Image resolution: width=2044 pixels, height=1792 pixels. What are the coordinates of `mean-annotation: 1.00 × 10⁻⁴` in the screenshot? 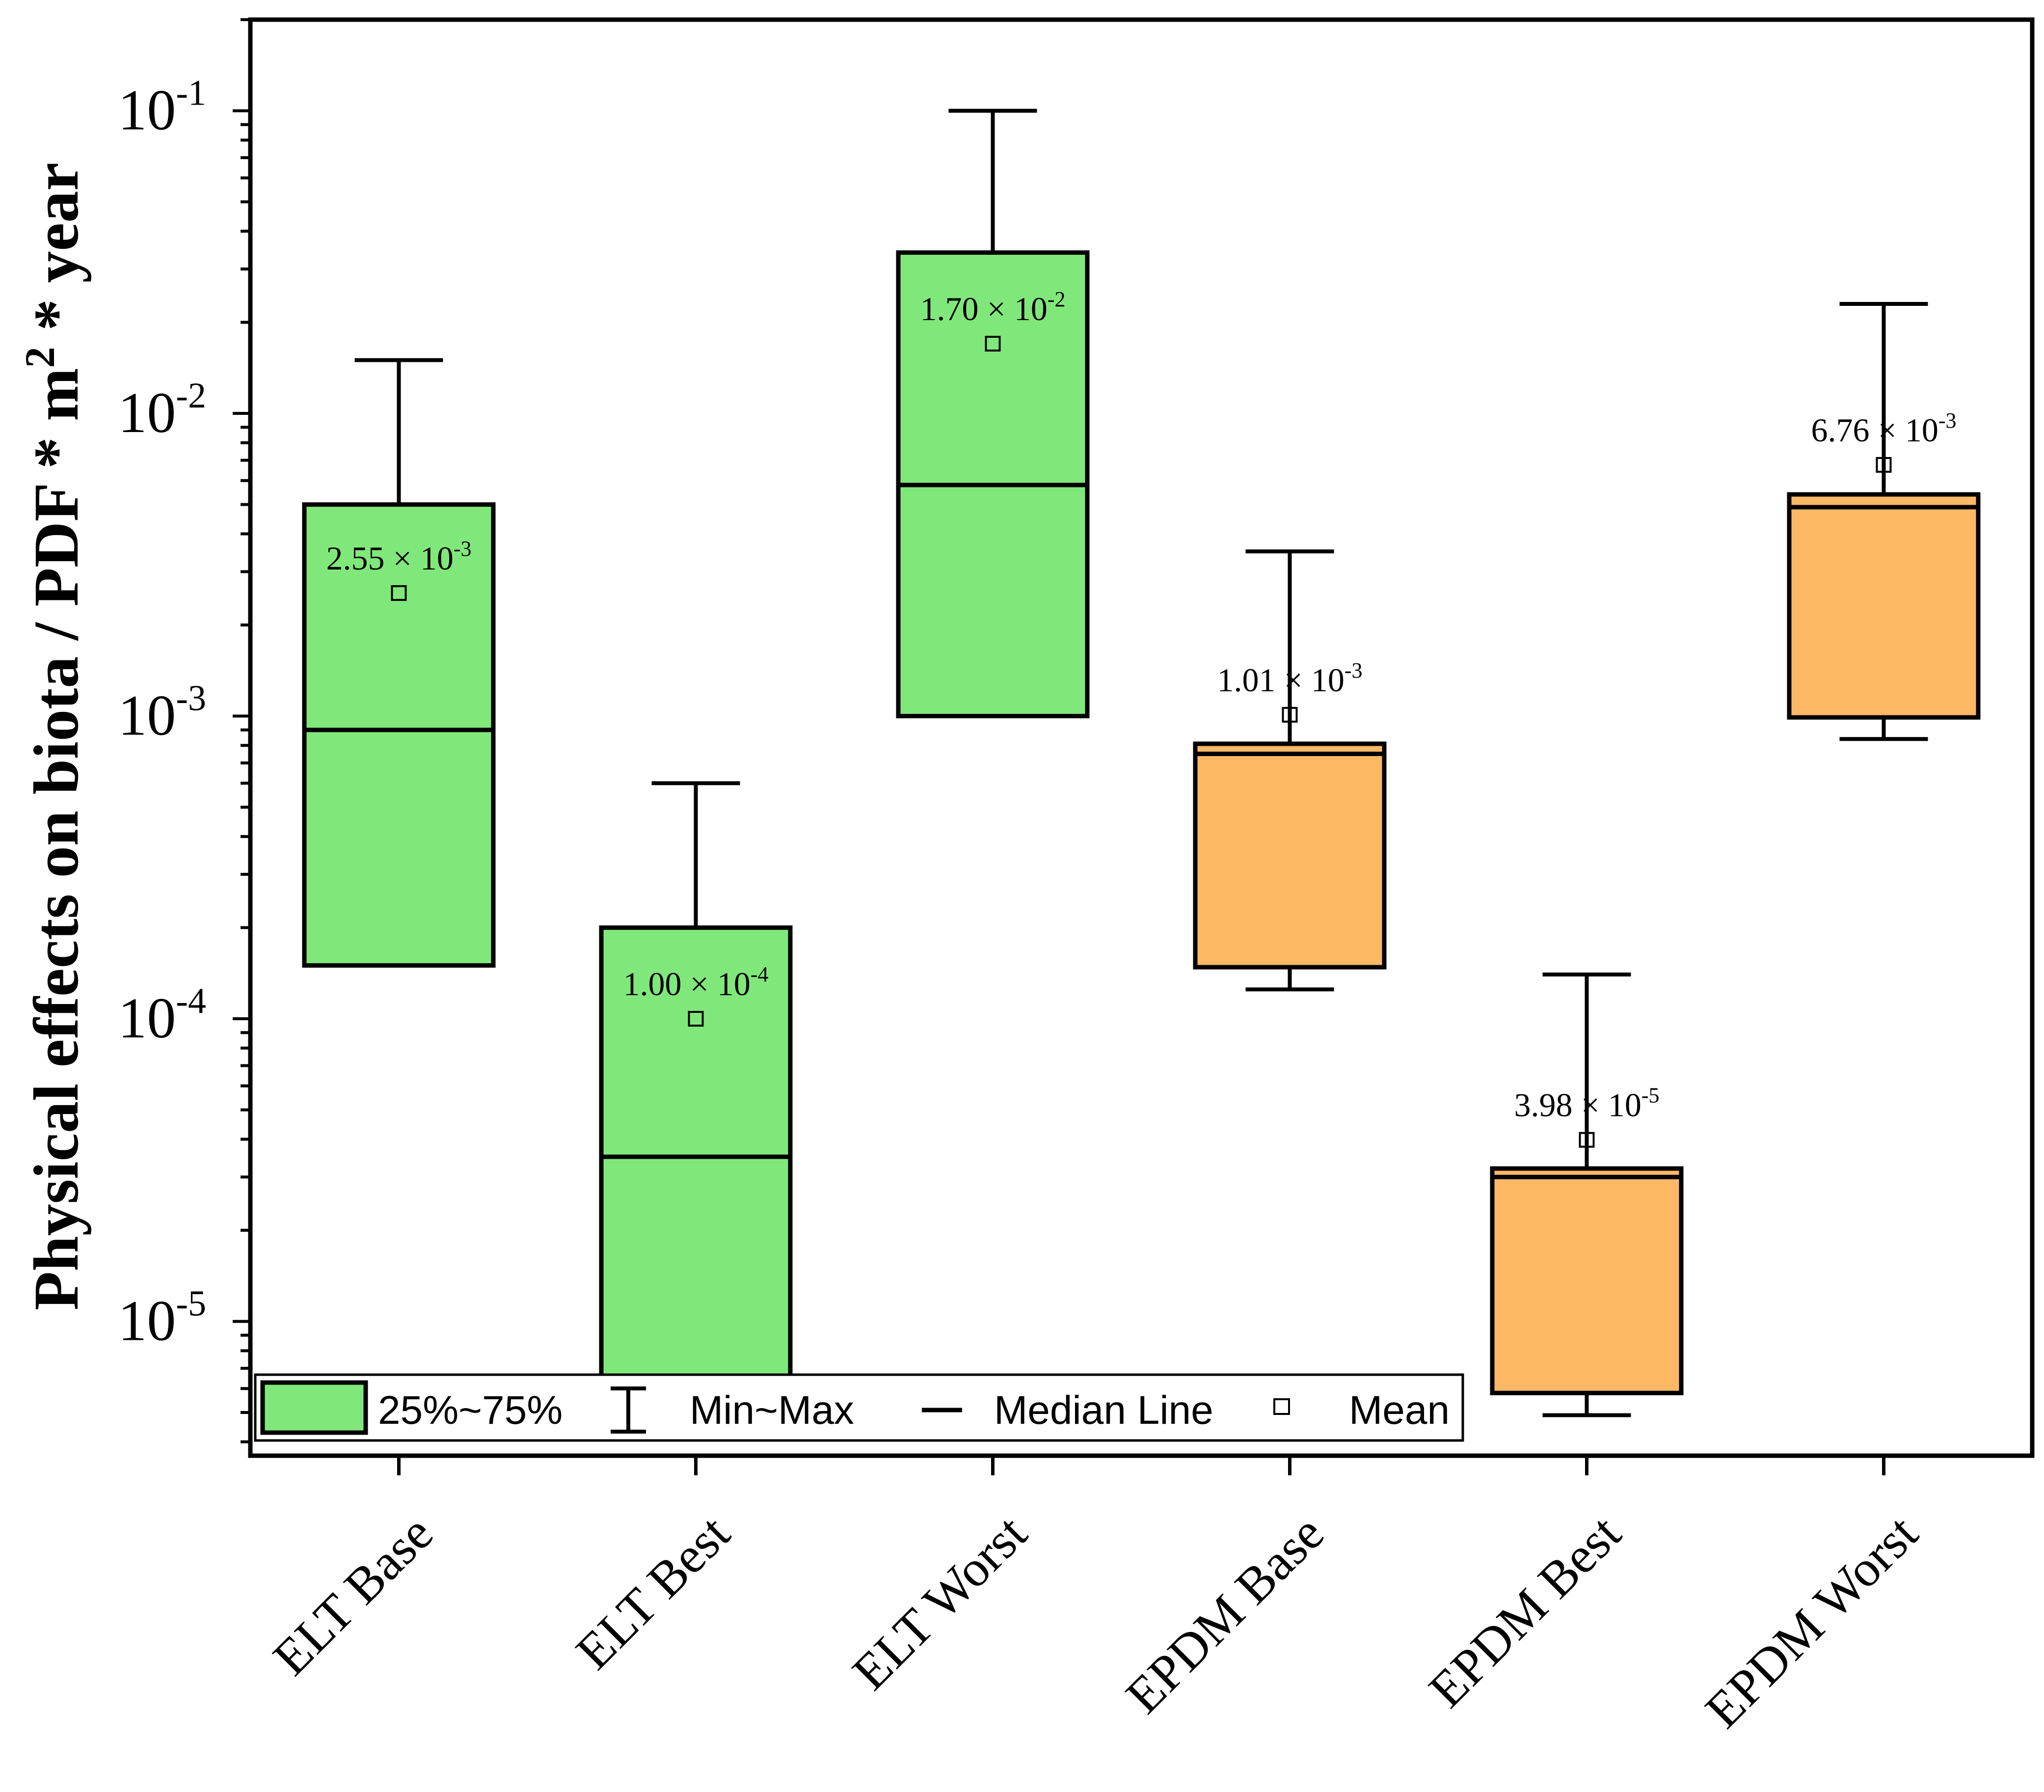 It's located at (695, 982).